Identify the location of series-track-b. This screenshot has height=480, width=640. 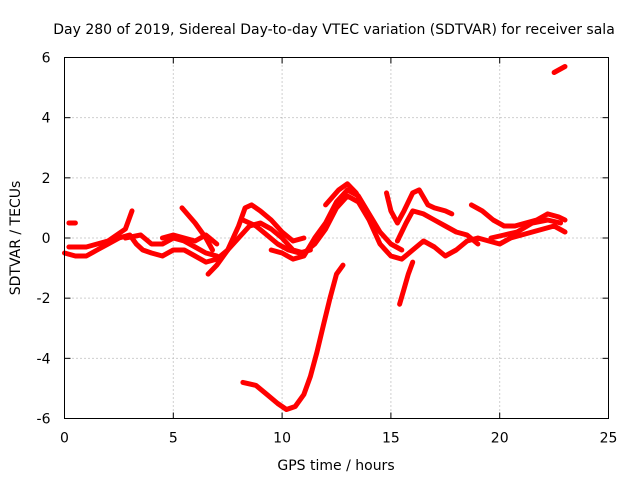
(100, 229).